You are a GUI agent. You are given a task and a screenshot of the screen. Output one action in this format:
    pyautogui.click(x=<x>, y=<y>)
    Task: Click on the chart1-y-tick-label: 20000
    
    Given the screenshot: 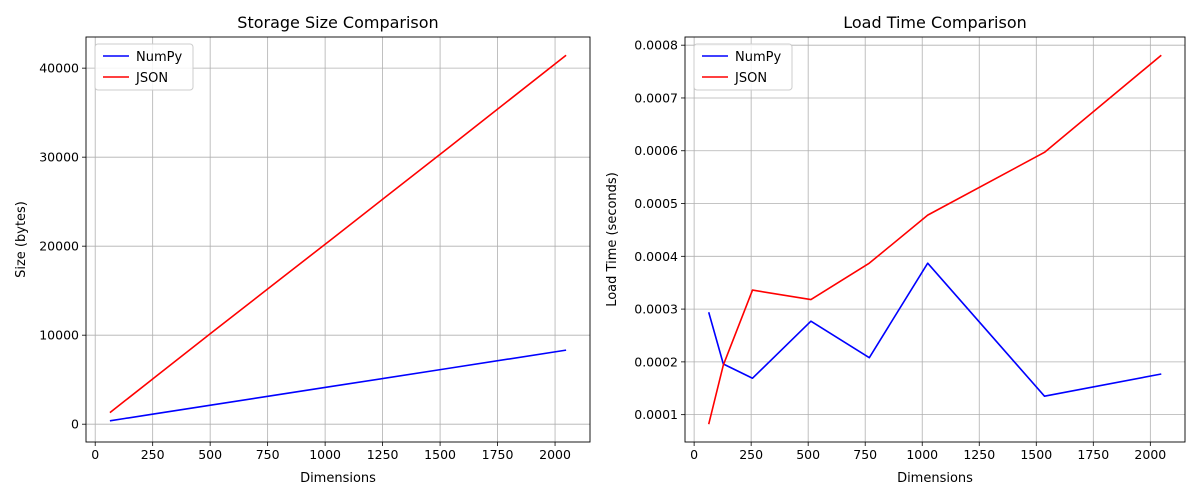 What is the action you would take?
    pyautogui.click(x=59, y=246)
    